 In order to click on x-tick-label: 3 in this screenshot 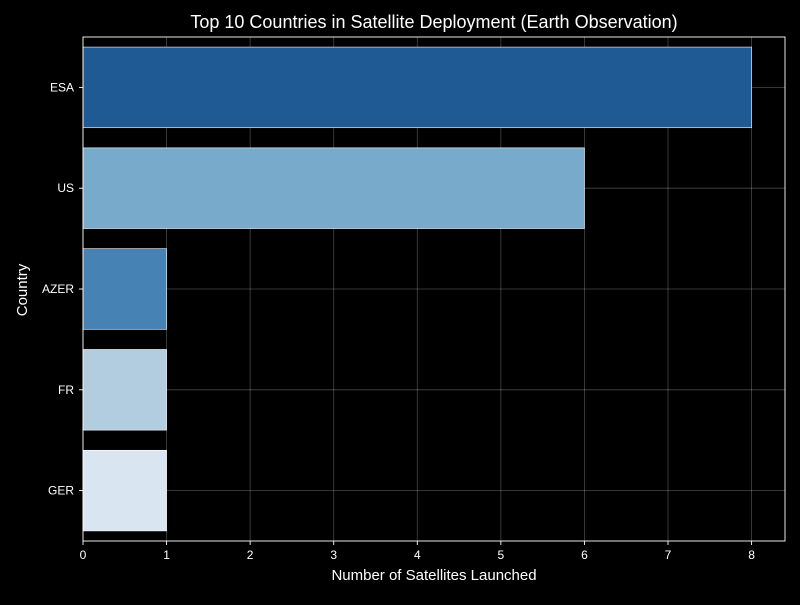, I will do `click(333, 555)`.